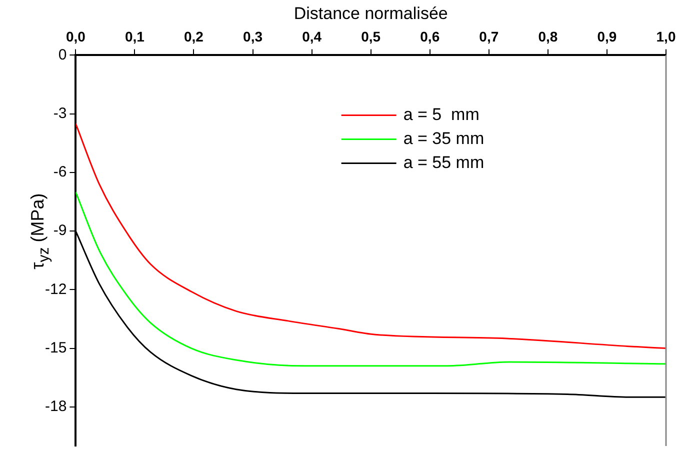 This screenshot has width=691, height=458. I want to click on y-tick-label: -18, so click(55, 407).